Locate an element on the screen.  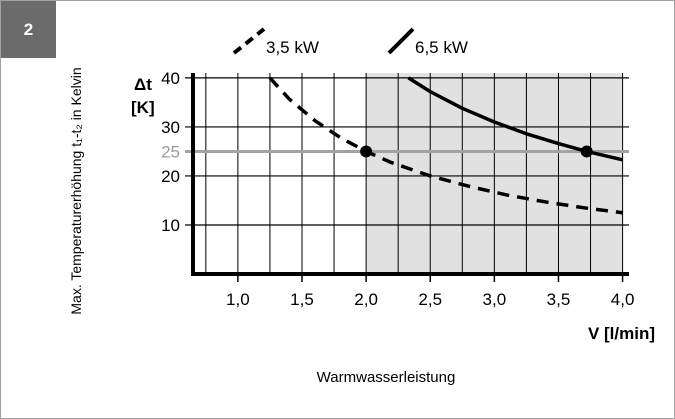
x-tick-label: 2,5 is located at coordinates (430, 299).